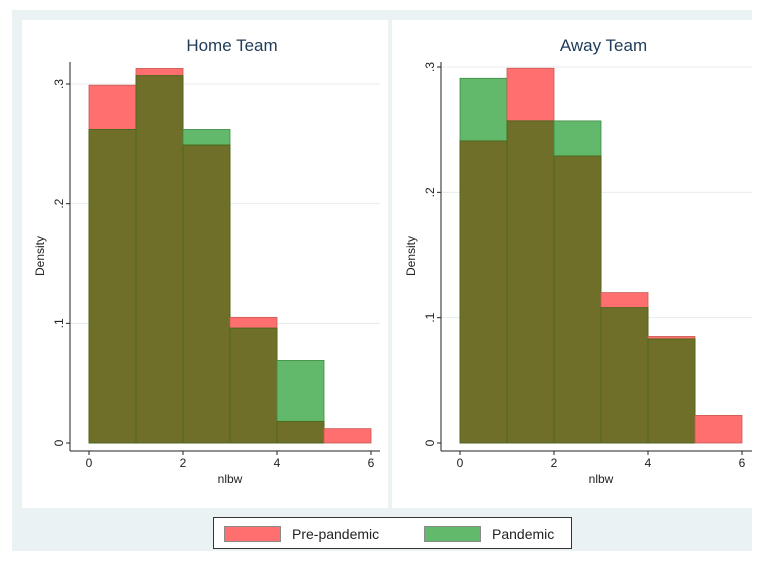 The image size is (764, 566). What do you see at coordinates (430, 317) in the screenshot?
I see `y-tick-label-away: .1` at bounding box center [430, 317].